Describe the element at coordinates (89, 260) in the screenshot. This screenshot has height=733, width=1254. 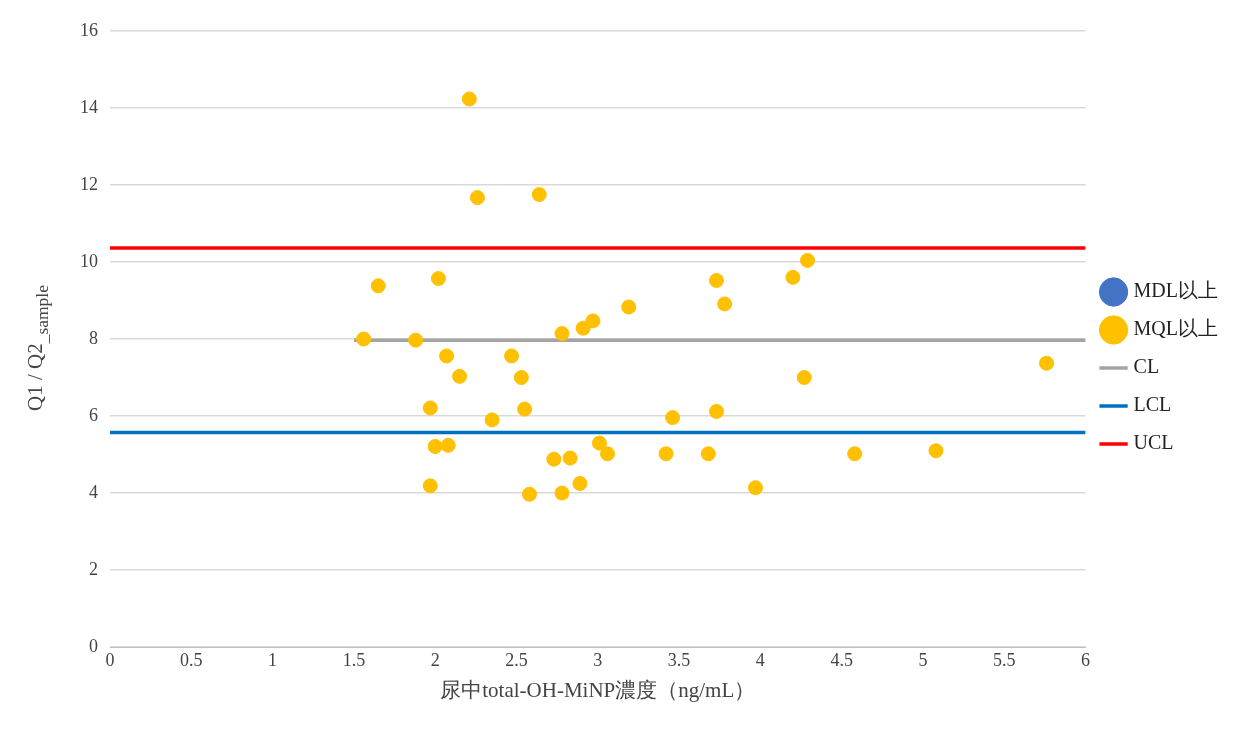
I see `y-tick-label: 10` at that location.